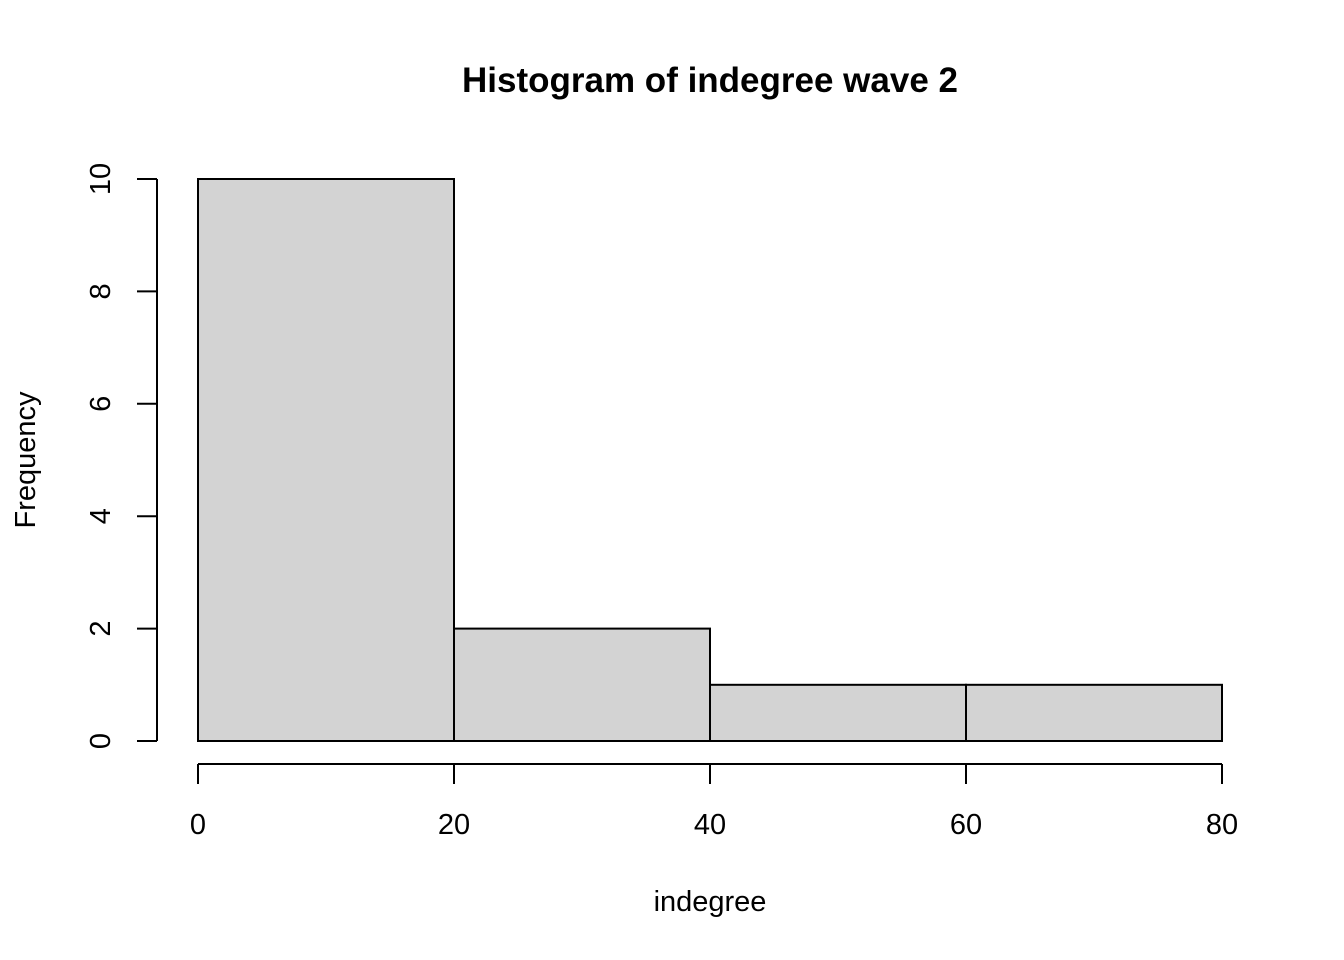 This screenshot has width=1344, height=960. I want to click on y-tick-label-2: 4, so click(101, 516).